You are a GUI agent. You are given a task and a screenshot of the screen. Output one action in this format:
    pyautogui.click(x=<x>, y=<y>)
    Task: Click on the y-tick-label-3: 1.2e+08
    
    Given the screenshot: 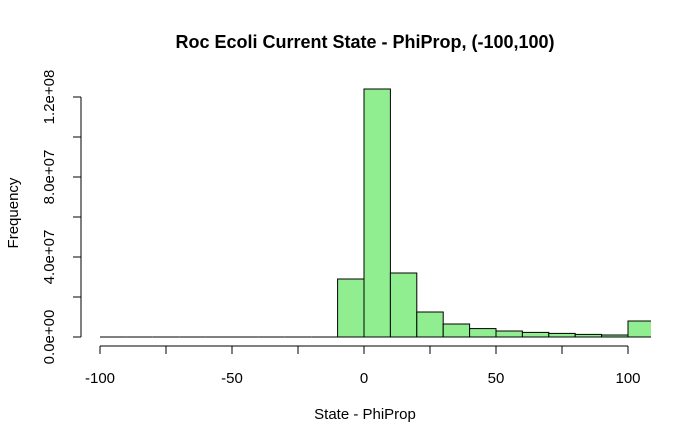 What is the action you would take?
    pyautogui.click(x=49, y=97)
    